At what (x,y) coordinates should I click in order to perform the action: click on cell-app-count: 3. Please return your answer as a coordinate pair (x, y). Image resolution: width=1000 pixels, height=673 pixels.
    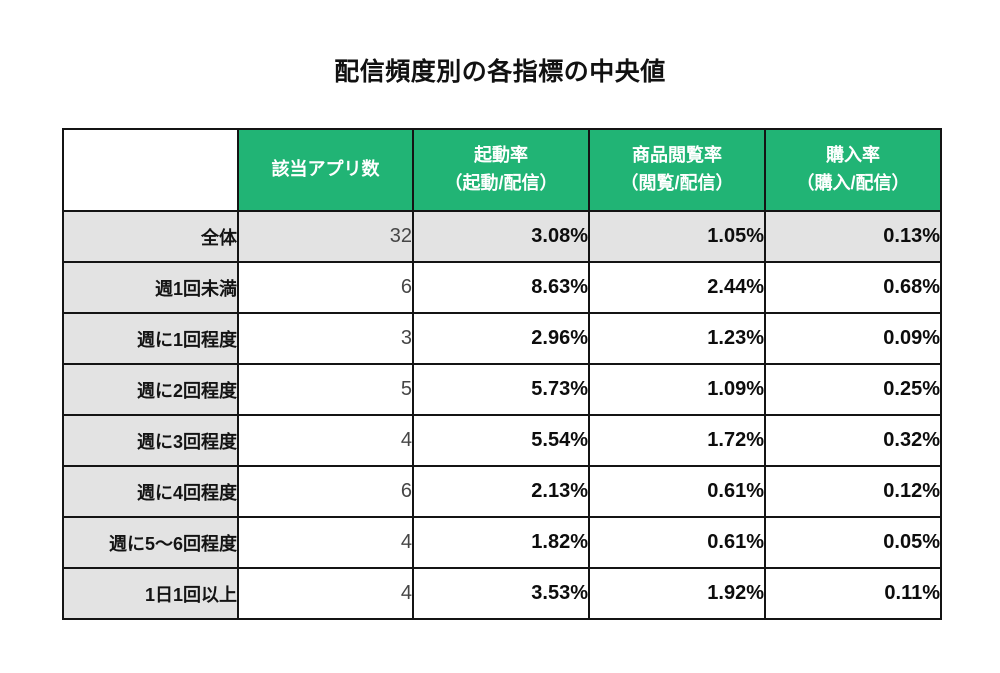
    Looking at the image, I should click on (325, 338).